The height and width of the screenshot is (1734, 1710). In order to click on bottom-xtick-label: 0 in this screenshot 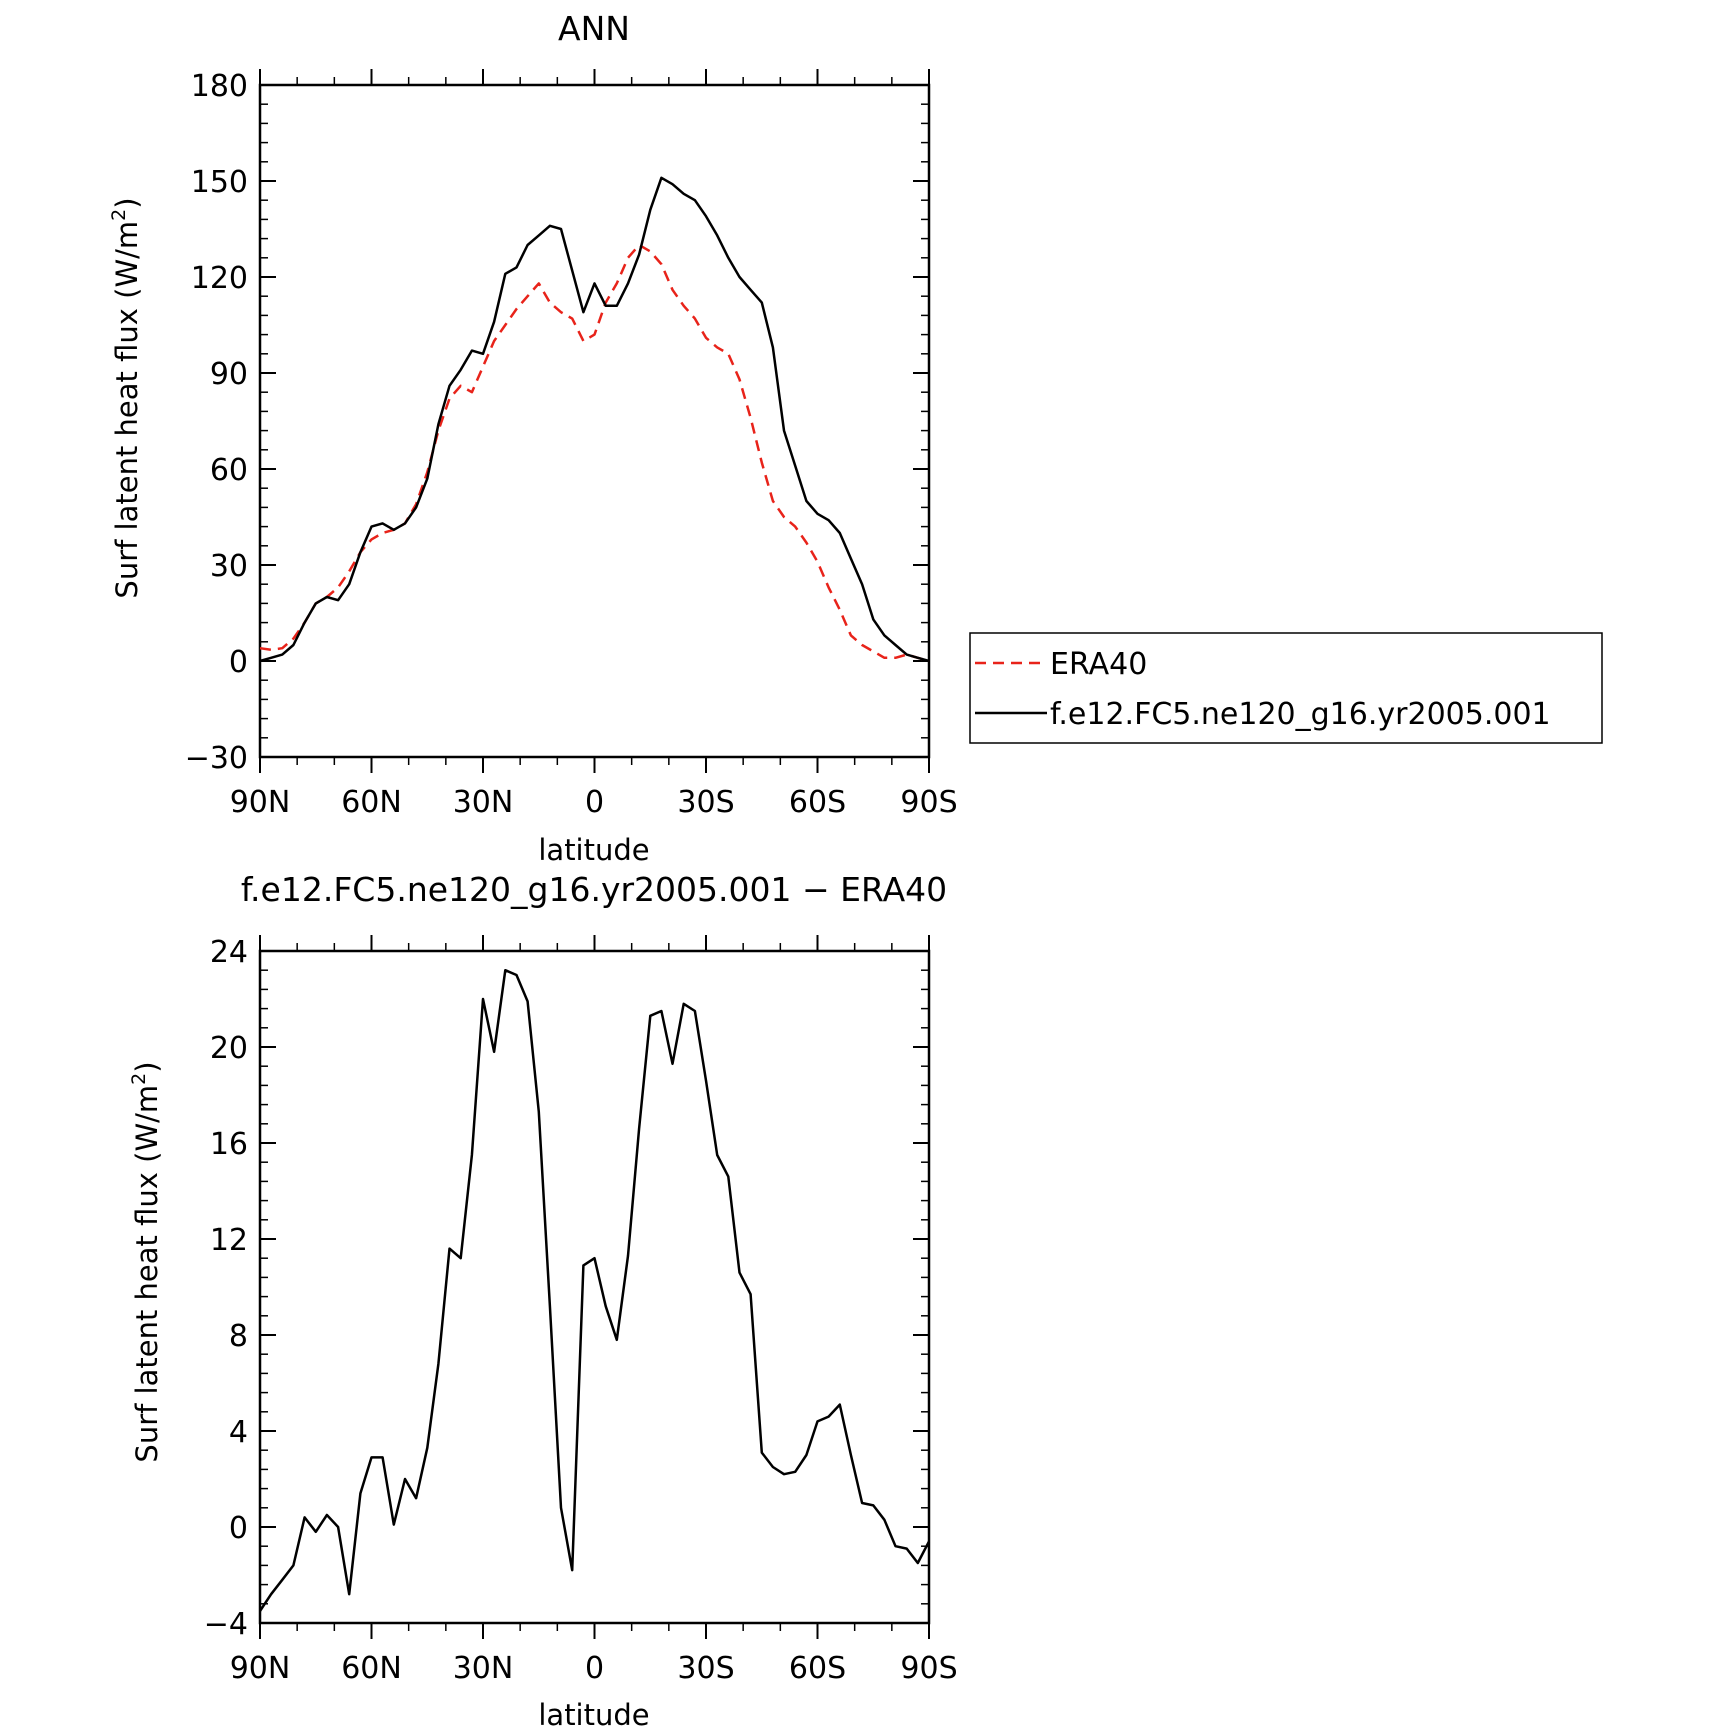, I will do `click(594, 1668)`.